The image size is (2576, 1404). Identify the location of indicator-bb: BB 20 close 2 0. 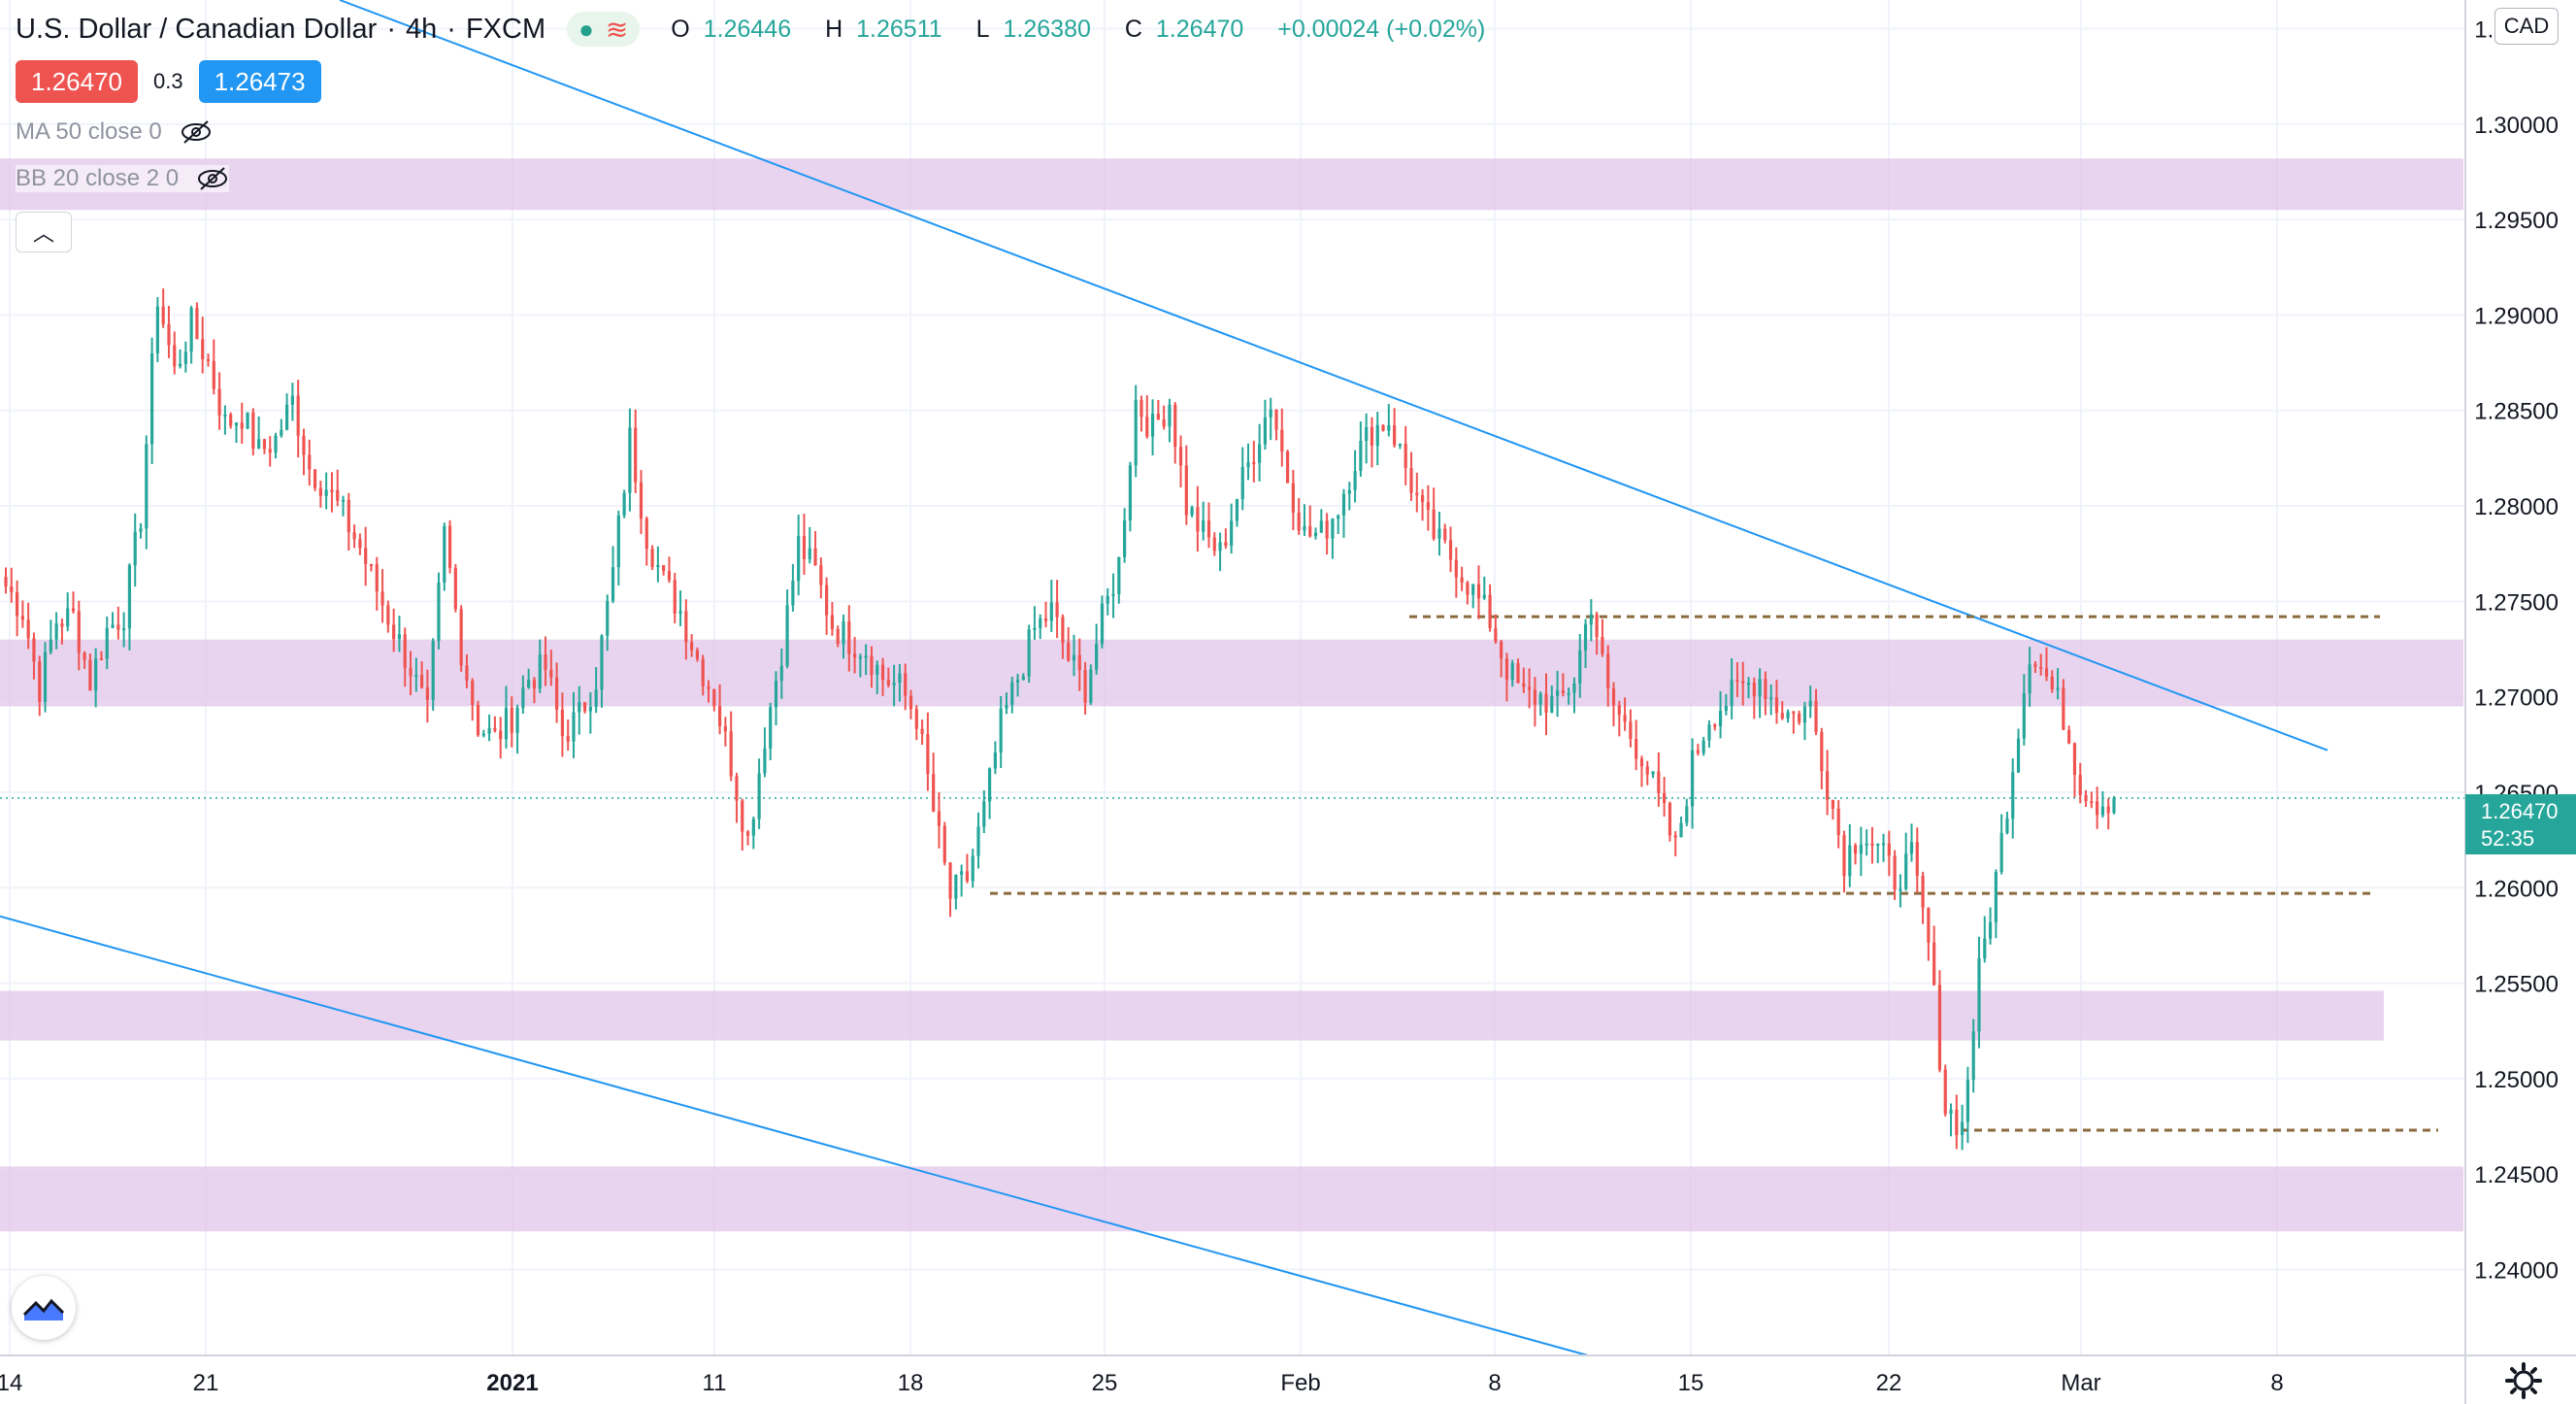
(123, 178).